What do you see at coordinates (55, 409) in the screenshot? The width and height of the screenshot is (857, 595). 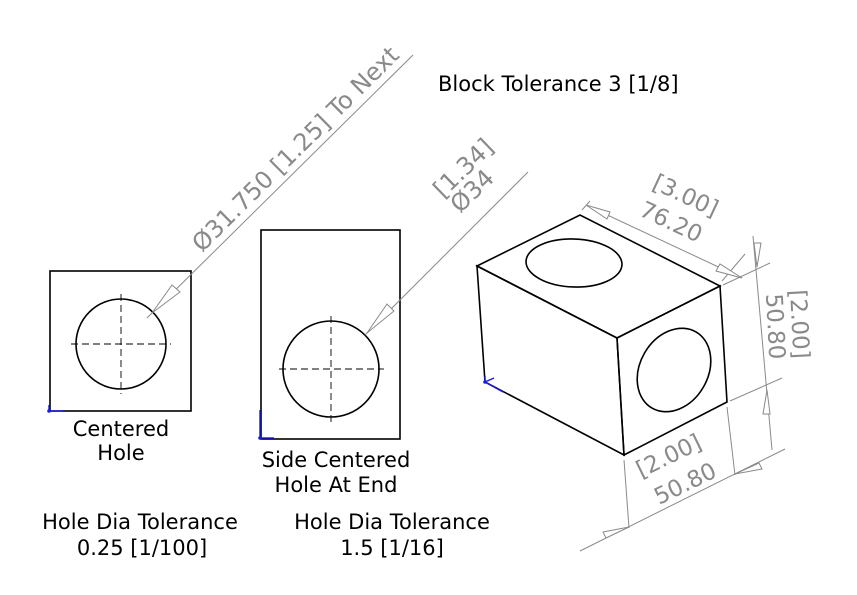 I see `view1-origin-icon` at bounding box center [55, 409].